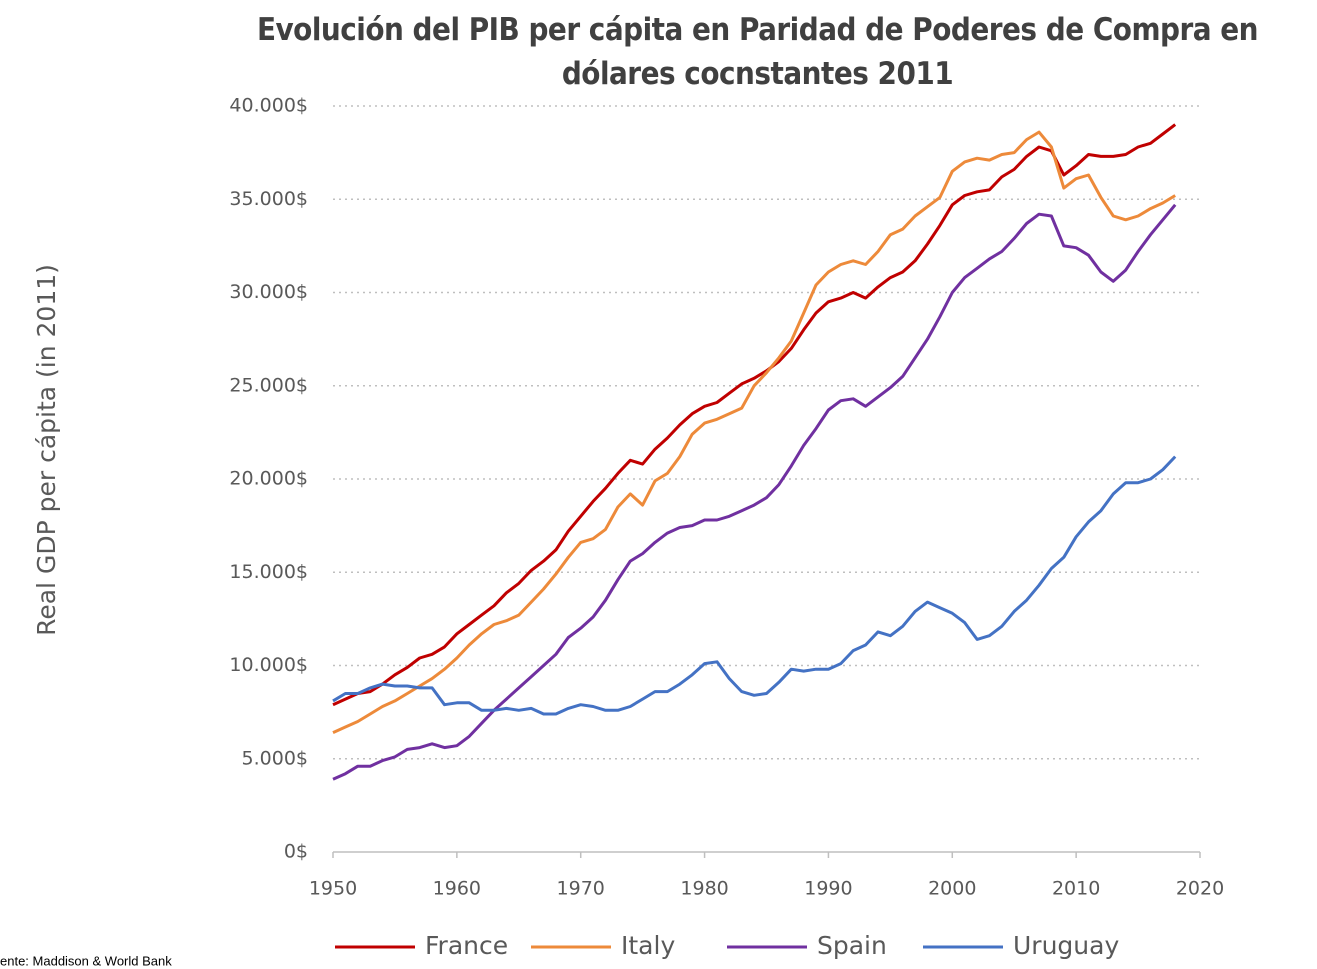 The height and width of the screenshot is (969, 1317). What do you see at coordinates (268, 385) in the screenshot?
I see `y-tick-label: 25.000$` at bounding box center [268, 385].